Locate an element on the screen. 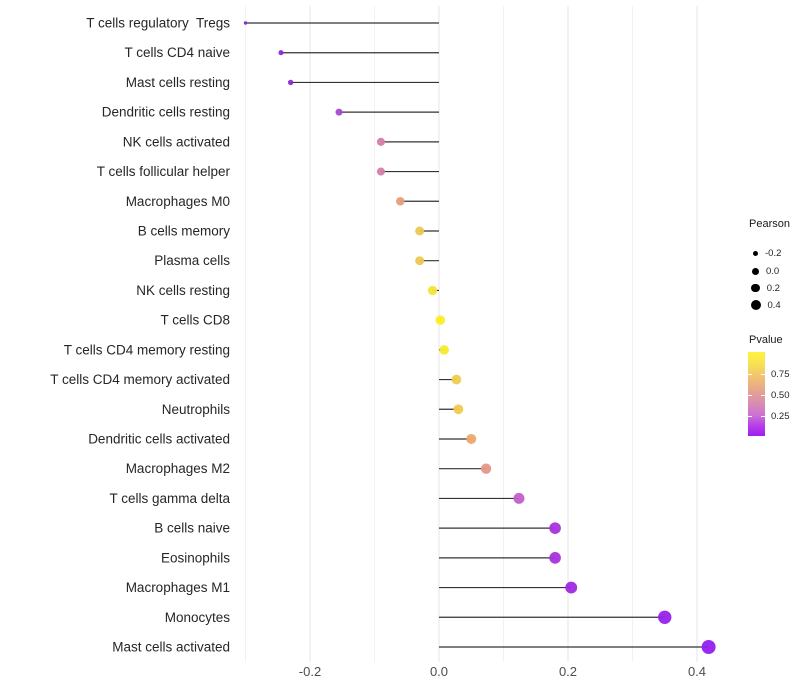 This screenshot has width=800, height=700. category-label: T cells gamma delta is located at coordinates (169, 498).